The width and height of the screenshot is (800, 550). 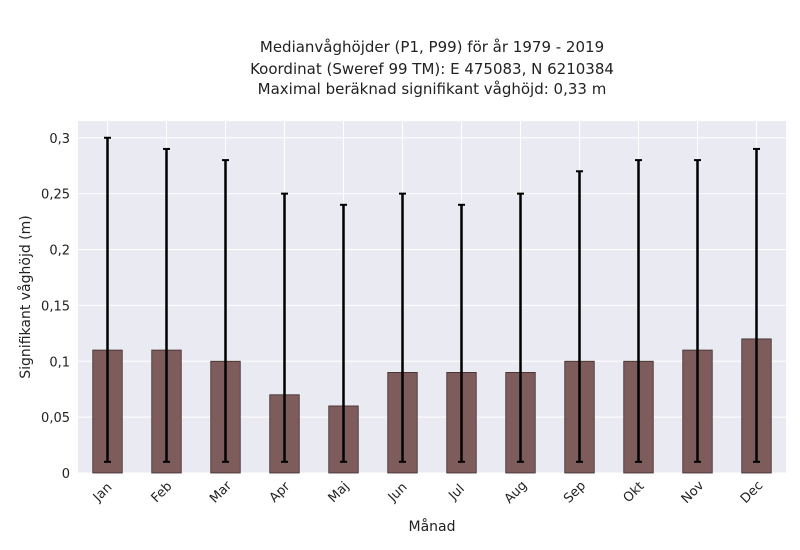 What do you see at coordinates (402, 327) in the screenshot?
I see `error-bar-jun` at bounding box center [402, 327].